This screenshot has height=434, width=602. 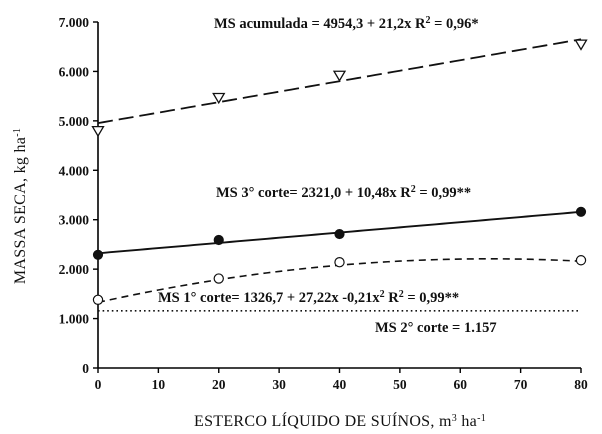 What do you see at coordinates (400, 384) in the screenshot?
I see `x-tick-label: 50` at bounding box center [400, 384].